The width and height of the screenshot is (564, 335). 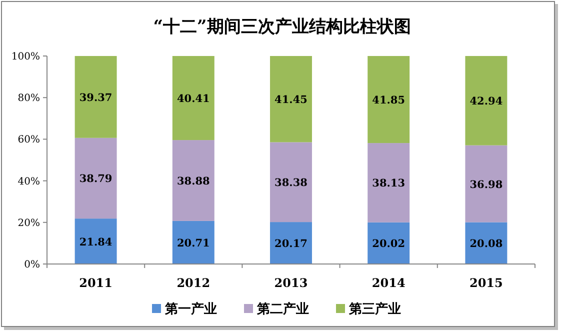 I want to click on data-label: 41.85, so click(x=389, y=100).